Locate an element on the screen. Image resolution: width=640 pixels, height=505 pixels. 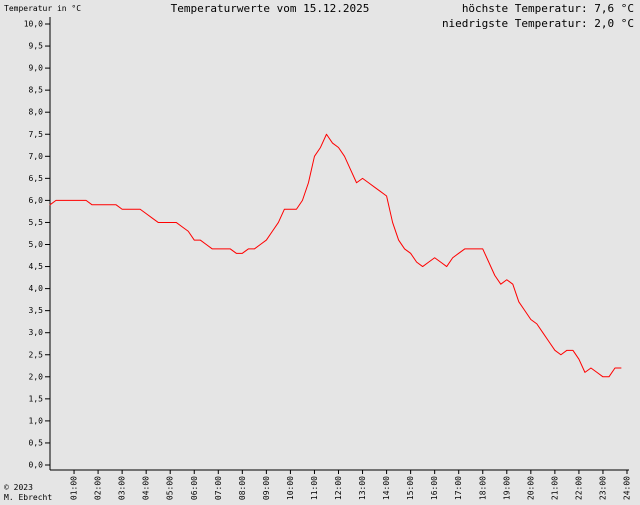
x-tick-label: 10:00 is located at coordinates (290, 488).